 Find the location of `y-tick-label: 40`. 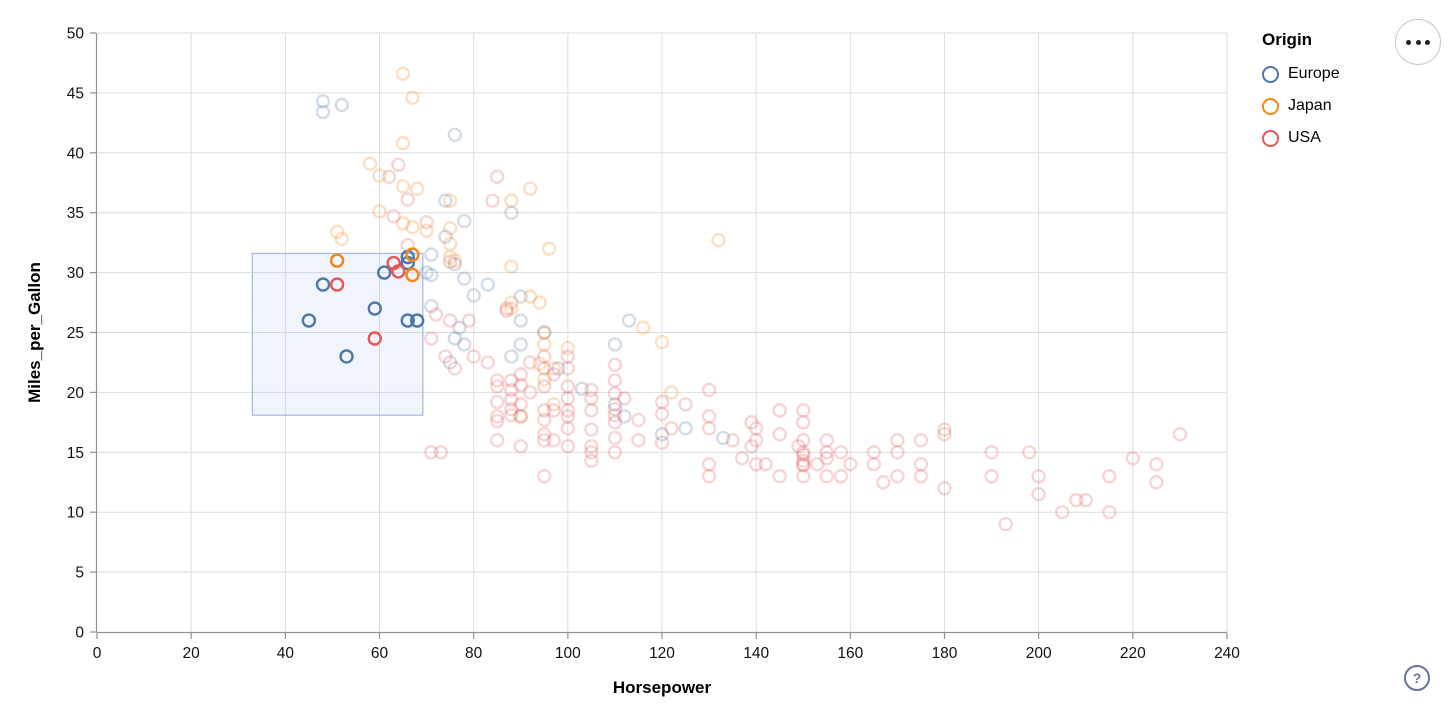

y-tick-label: 40 is located at coordinates (76, 153).